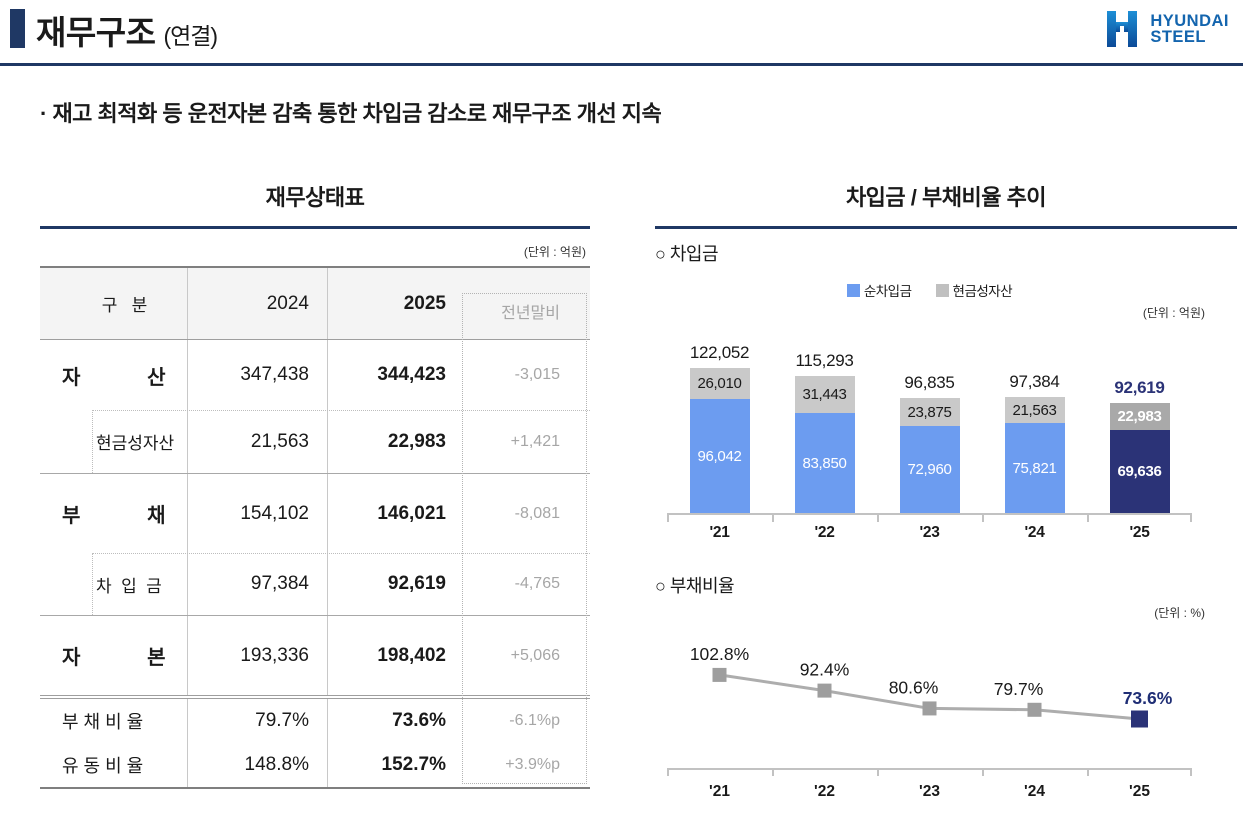 Image resolution: width=1243 pixels, height=814 pixels. I want to click on net-debt-segment: 72,960, so click(929, 469).